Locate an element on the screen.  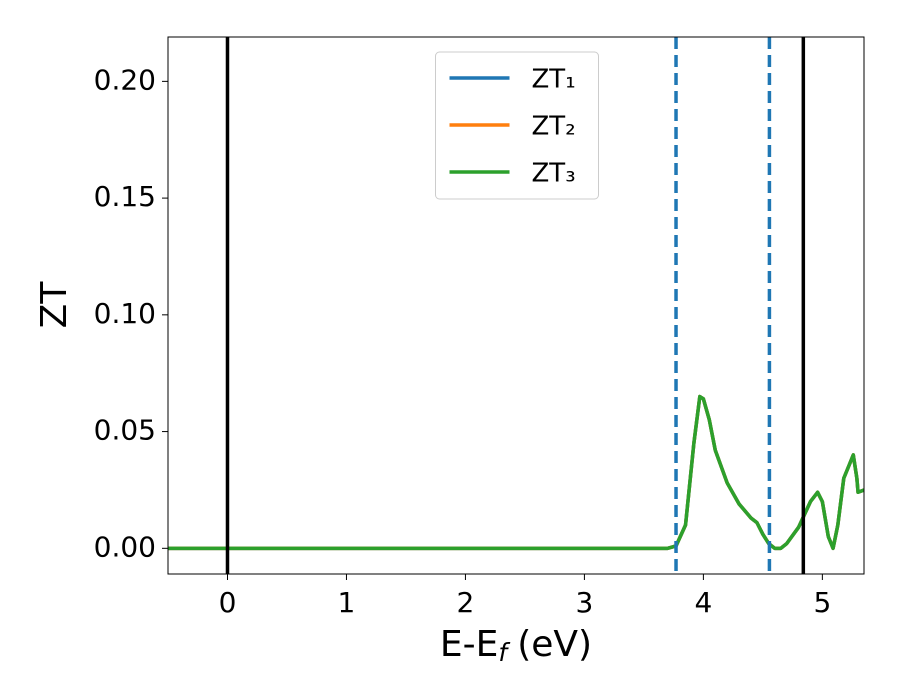
x-label-main: E-E is located at coordinates (469, 644).